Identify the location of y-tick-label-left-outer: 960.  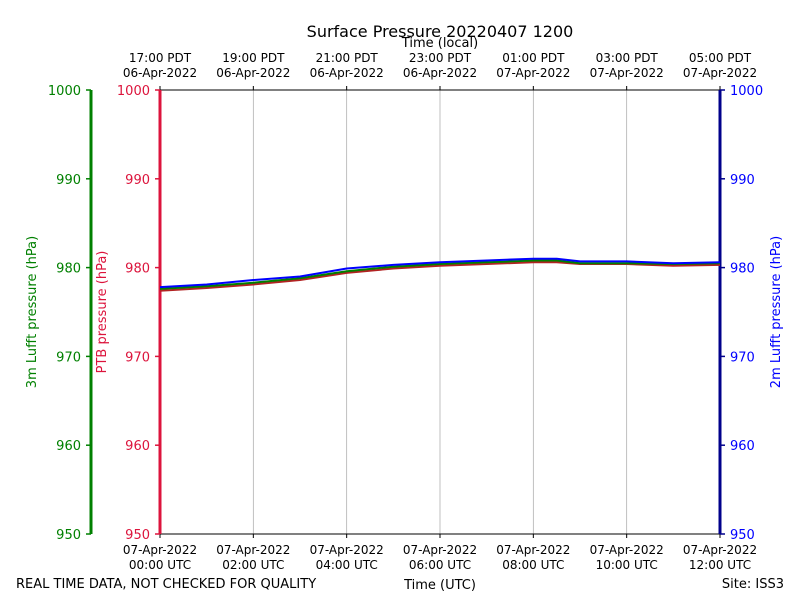
(68, 446).